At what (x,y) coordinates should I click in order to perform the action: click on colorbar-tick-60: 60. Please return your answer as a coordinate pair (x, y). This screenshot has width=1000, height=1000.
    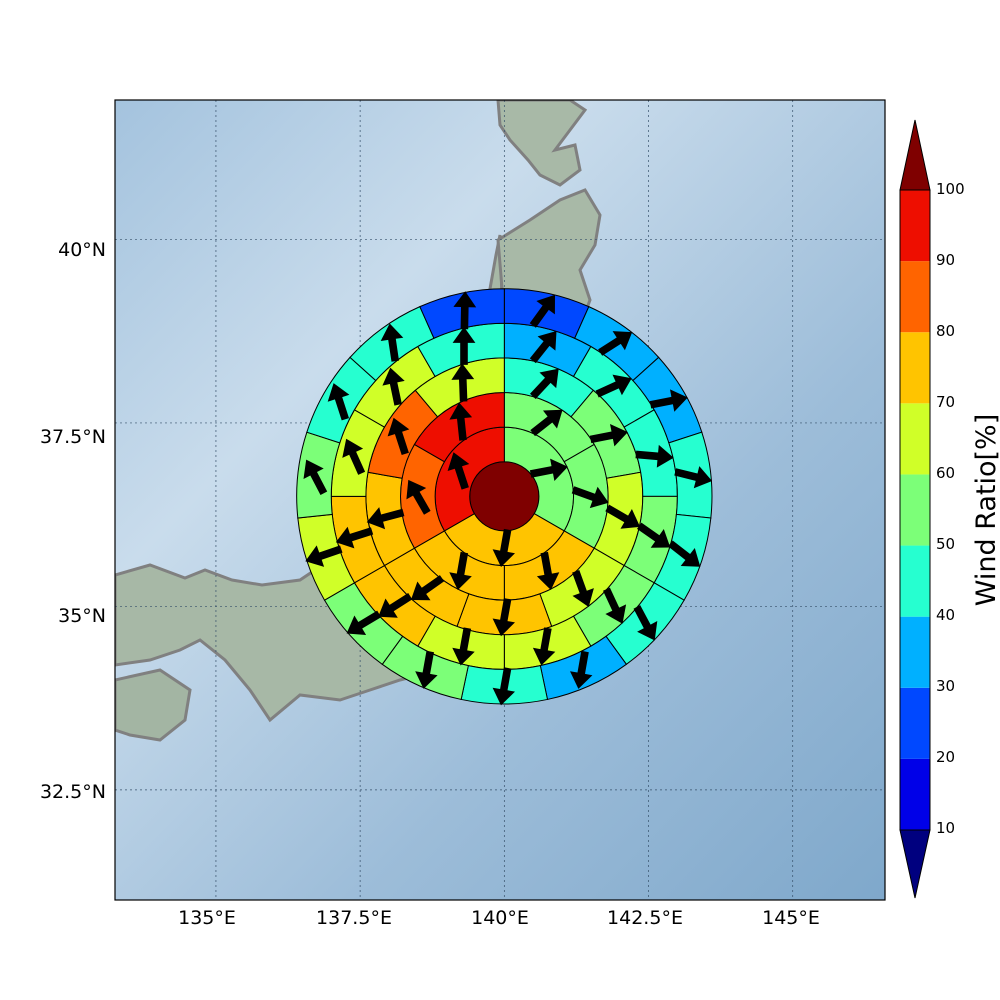
    Looking at the image, I should click on (945, 473).